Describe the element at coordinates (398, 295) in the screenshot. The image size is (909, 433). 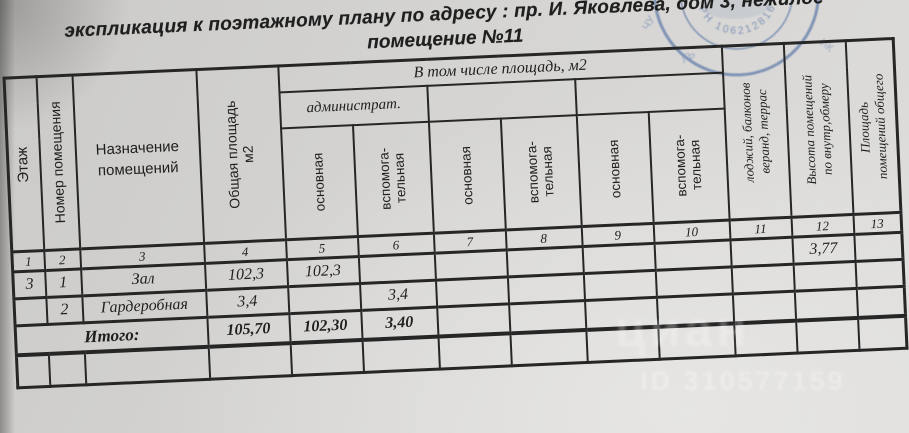
I see `row2-aux-admin: 3,4` at that location.